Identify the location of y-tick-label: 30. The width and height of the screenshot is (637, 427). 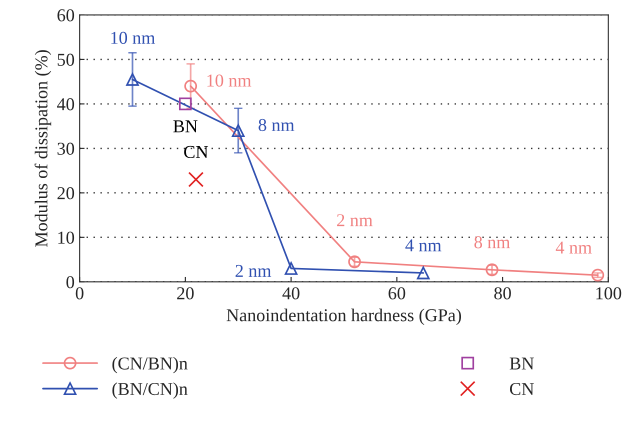
(66, 148).